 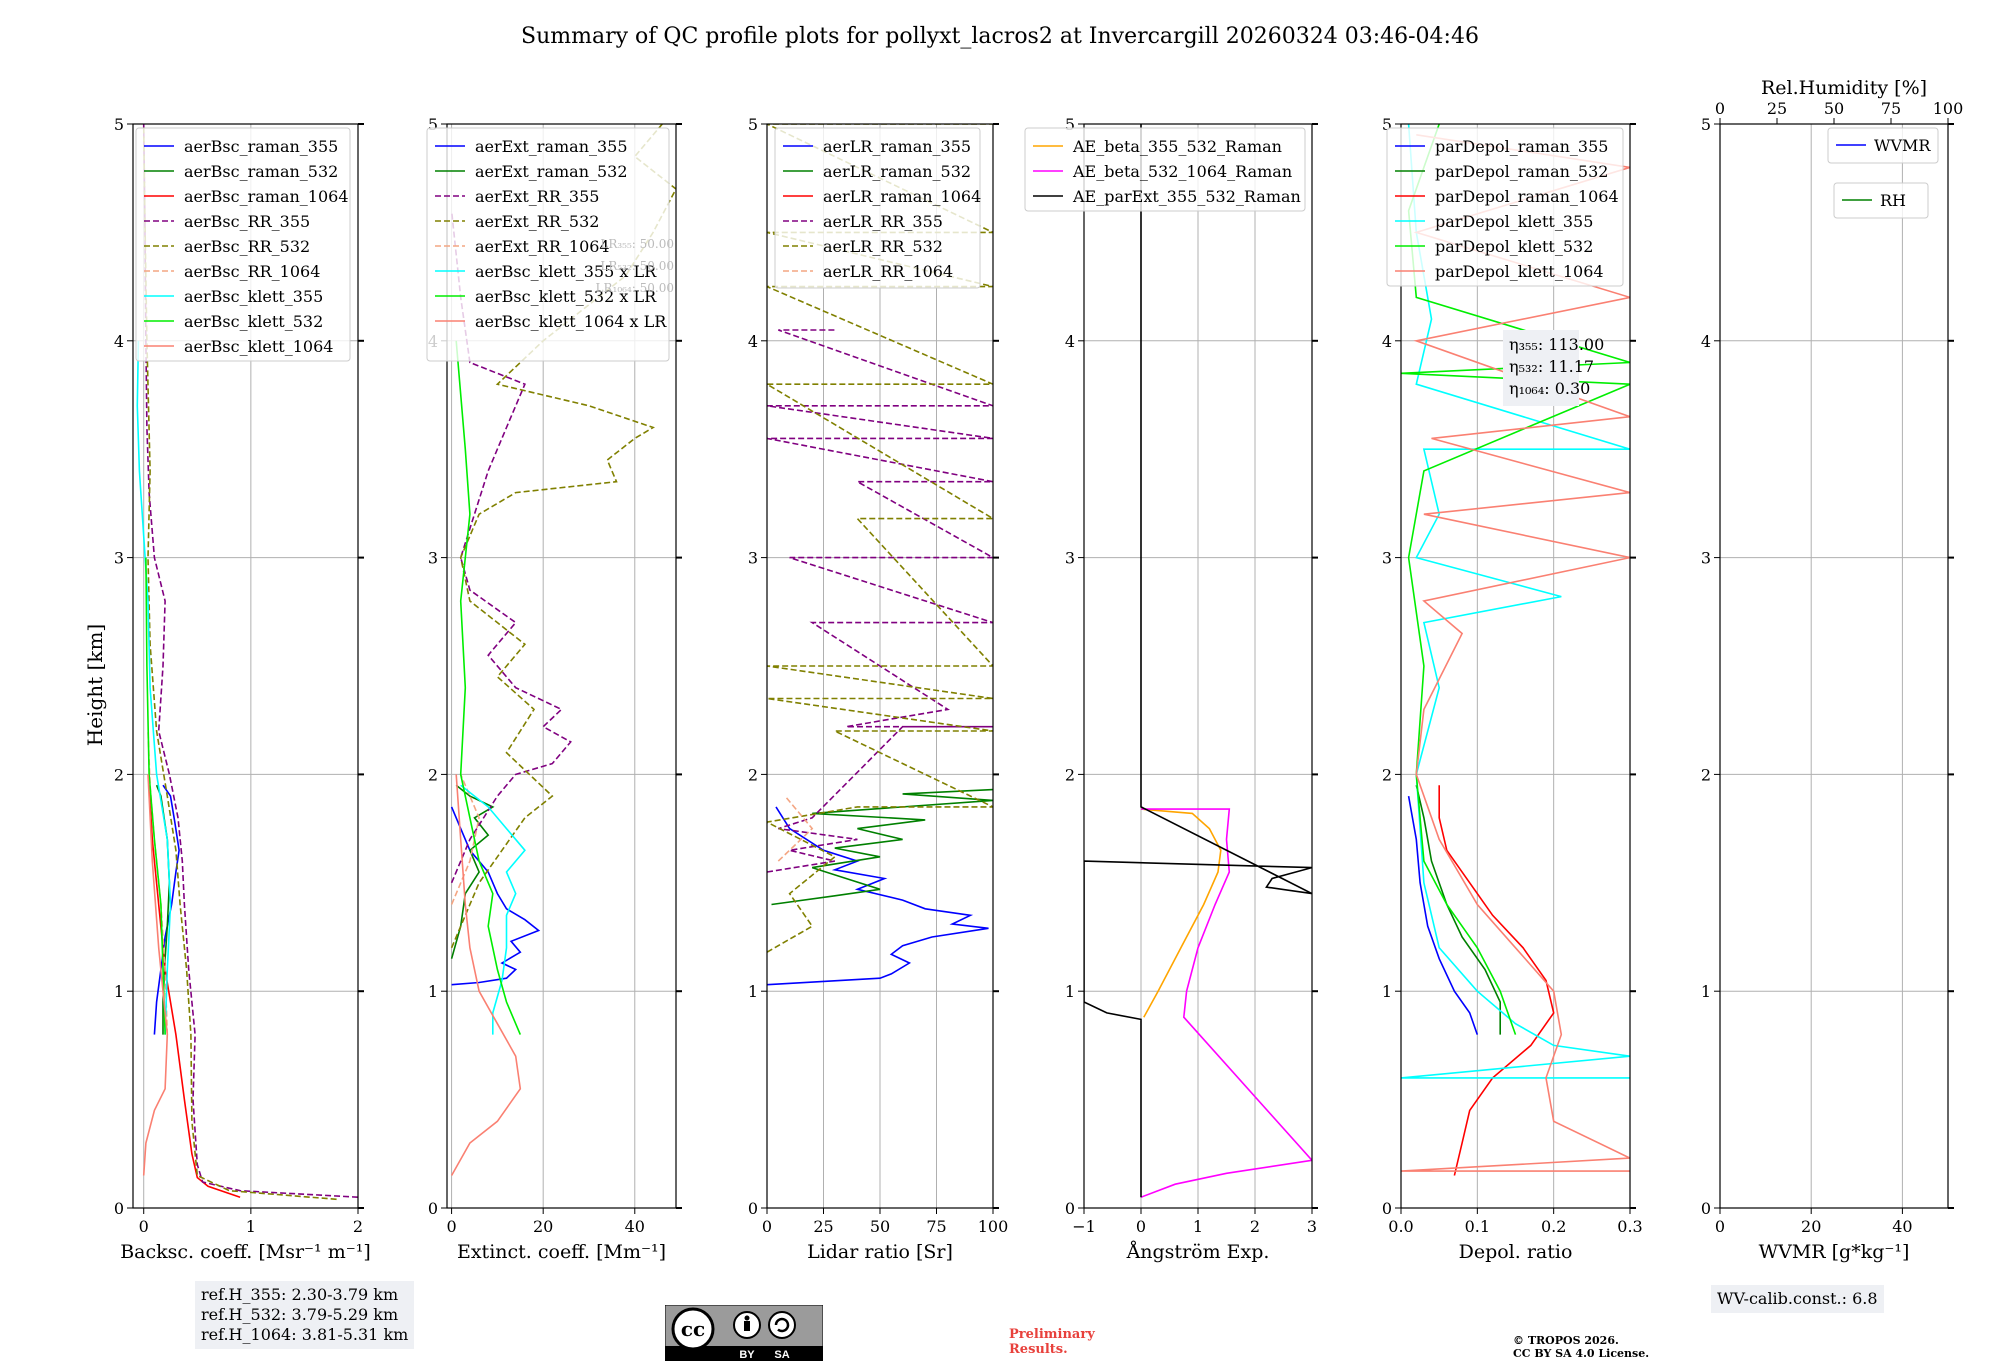 I want to click on legend-label-aerbsc-klett-355-x-lr: aerBsc_klett_355 x LR, so click(x=566, y=271).